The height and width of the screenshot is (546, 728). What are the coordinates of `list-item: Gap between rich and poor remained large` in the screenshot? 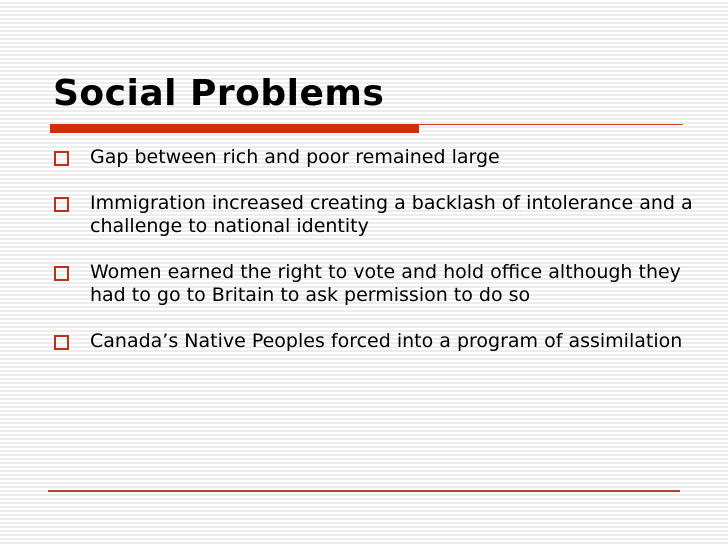 It's located at (374, 157).